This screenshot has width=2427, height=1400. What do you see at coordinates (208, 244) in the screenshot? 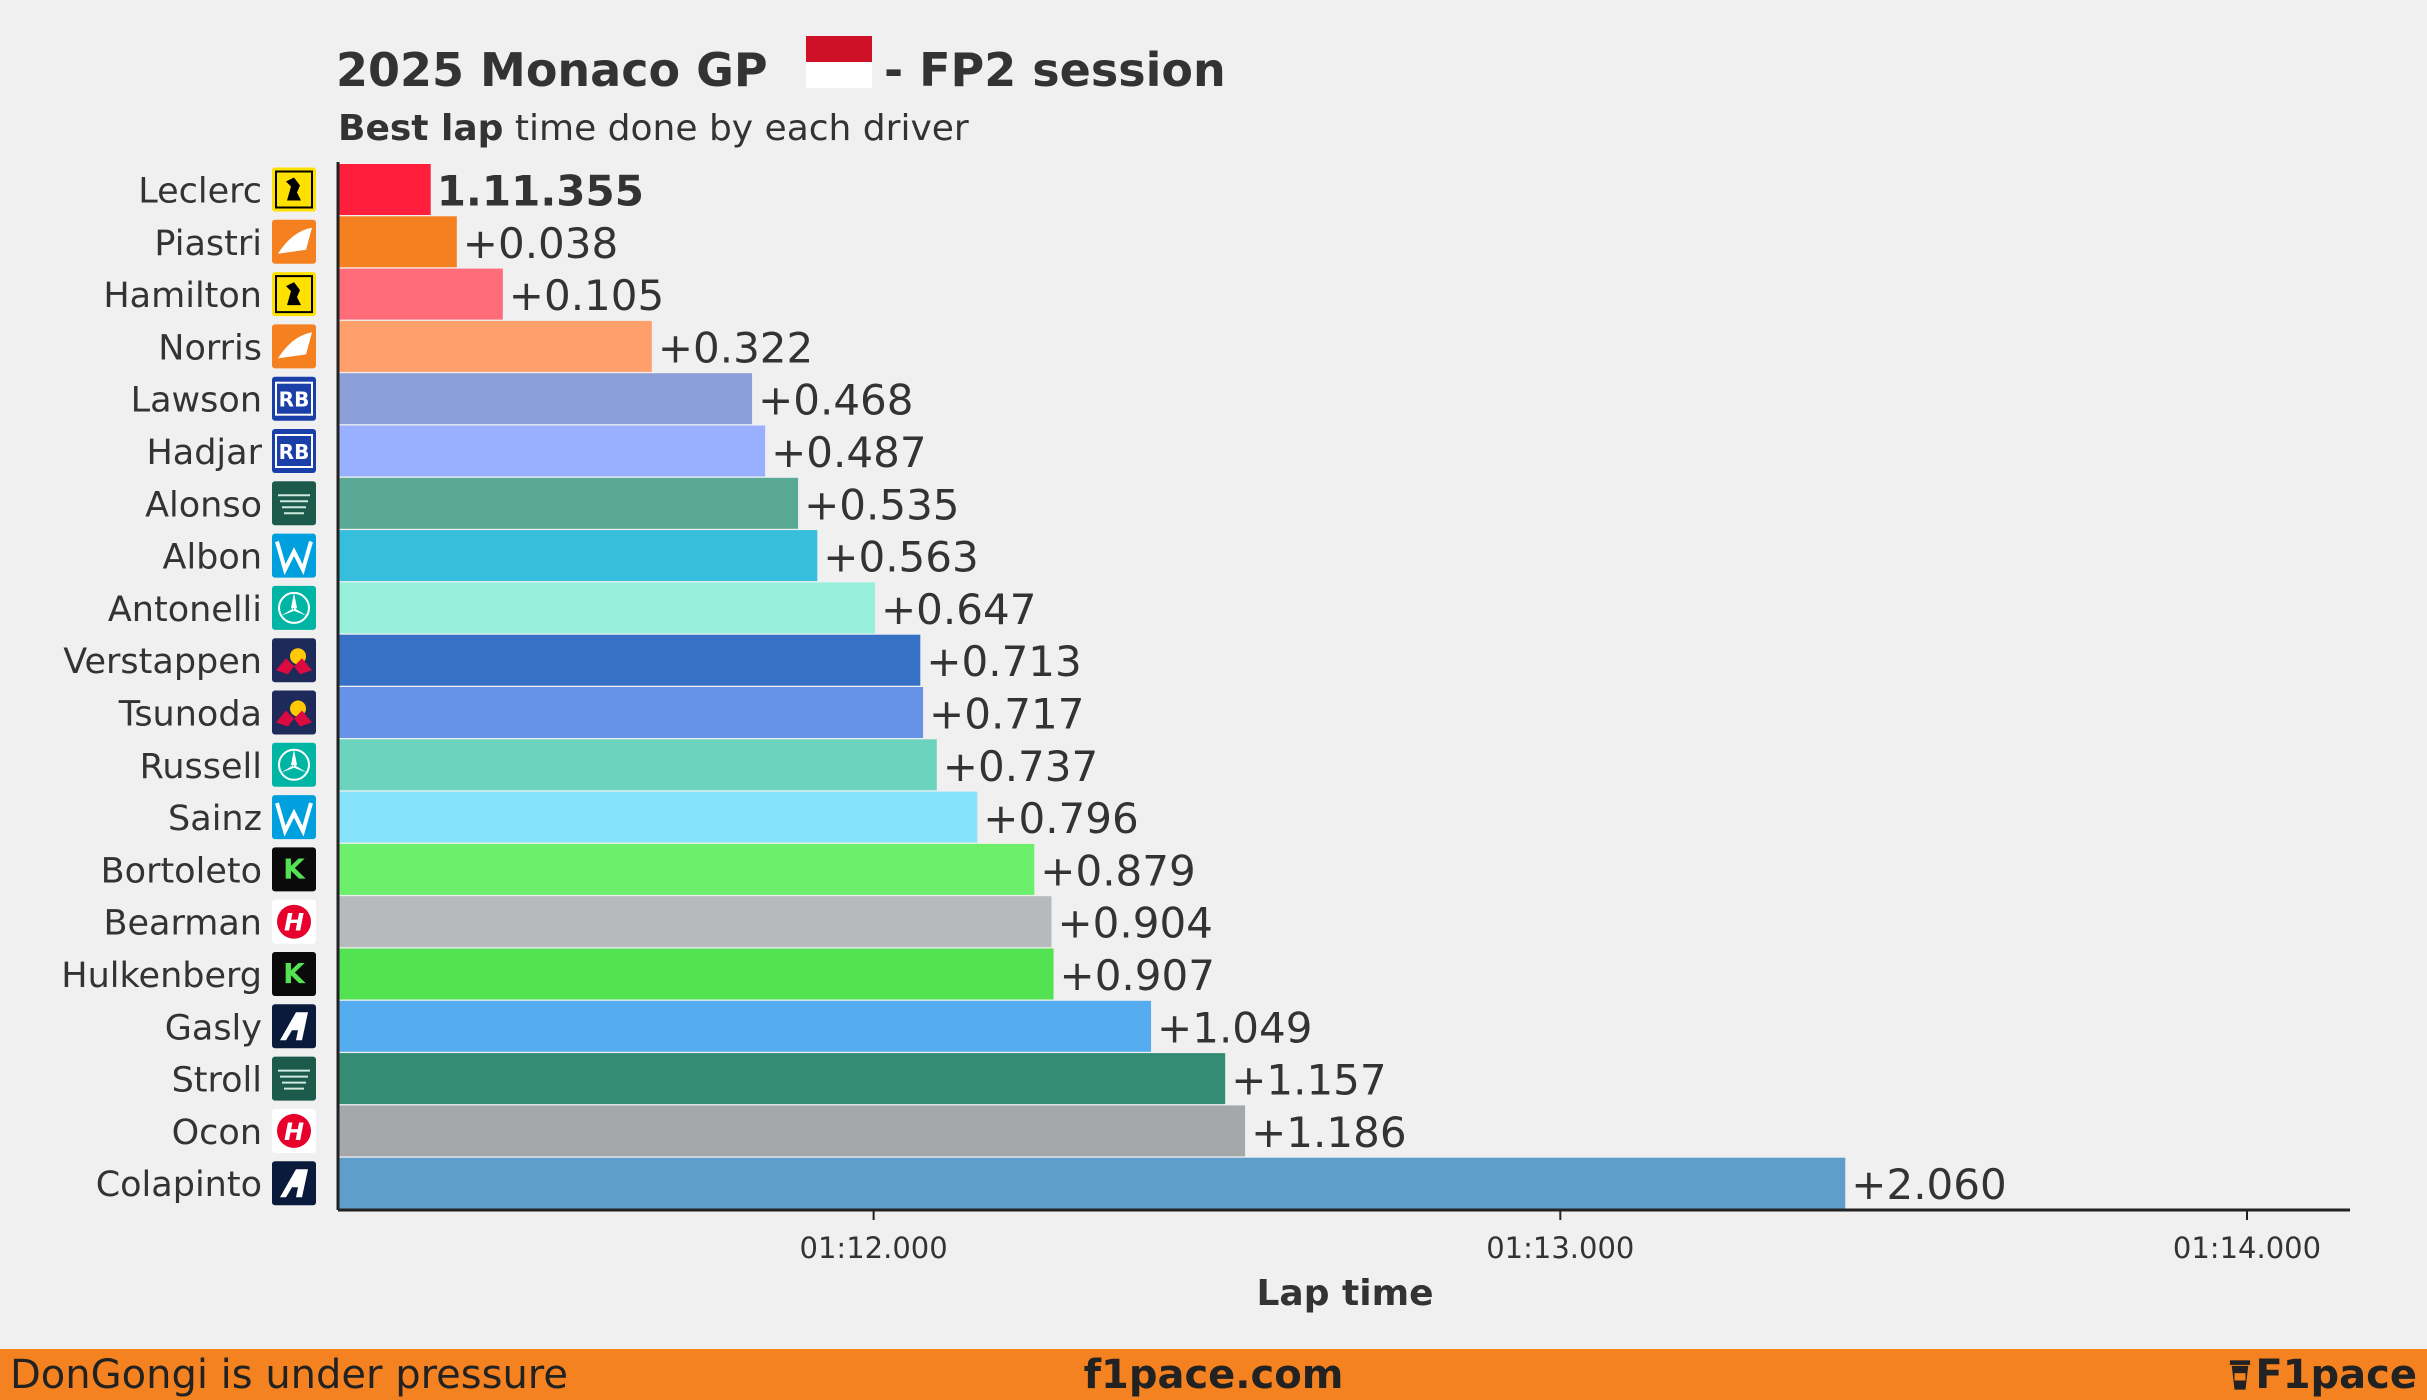
I see `driver-label-piastri: Piastri` at bounding box center [208, 244].